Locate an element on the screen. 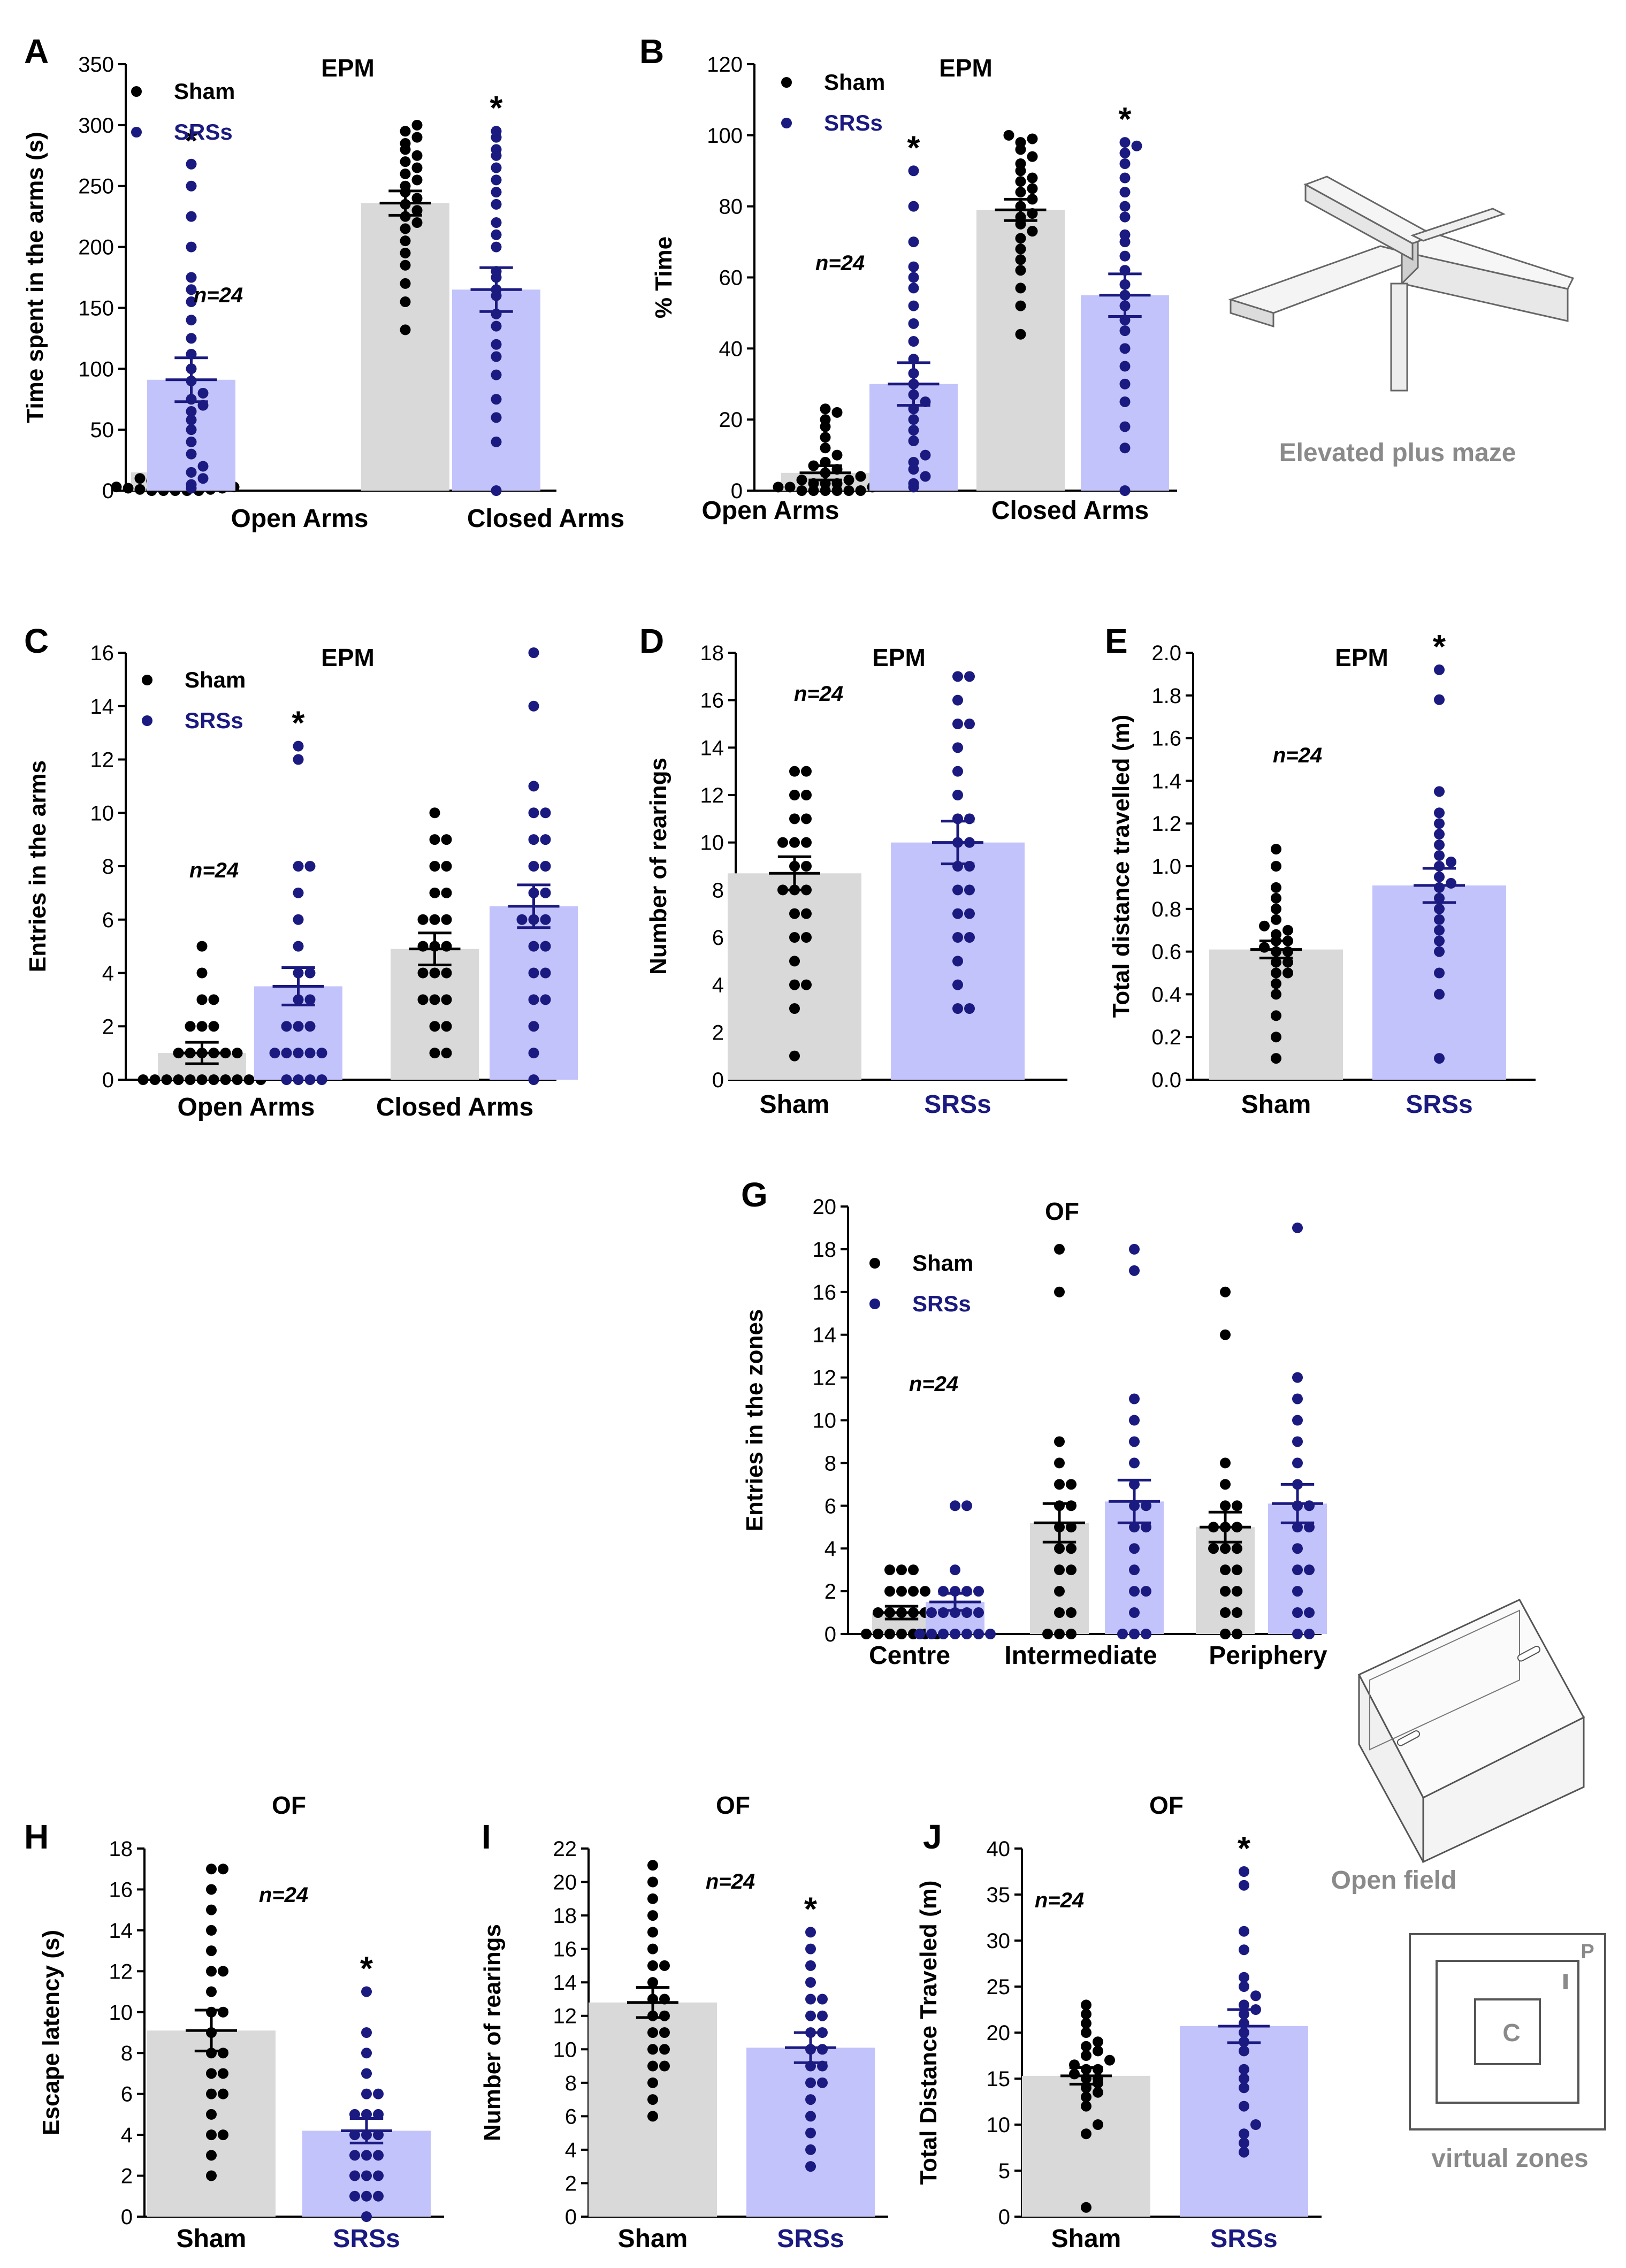 This screenshot has height=2268, width=1626. y-tick-label: 1.0 is located at coordinates (1166, 867).